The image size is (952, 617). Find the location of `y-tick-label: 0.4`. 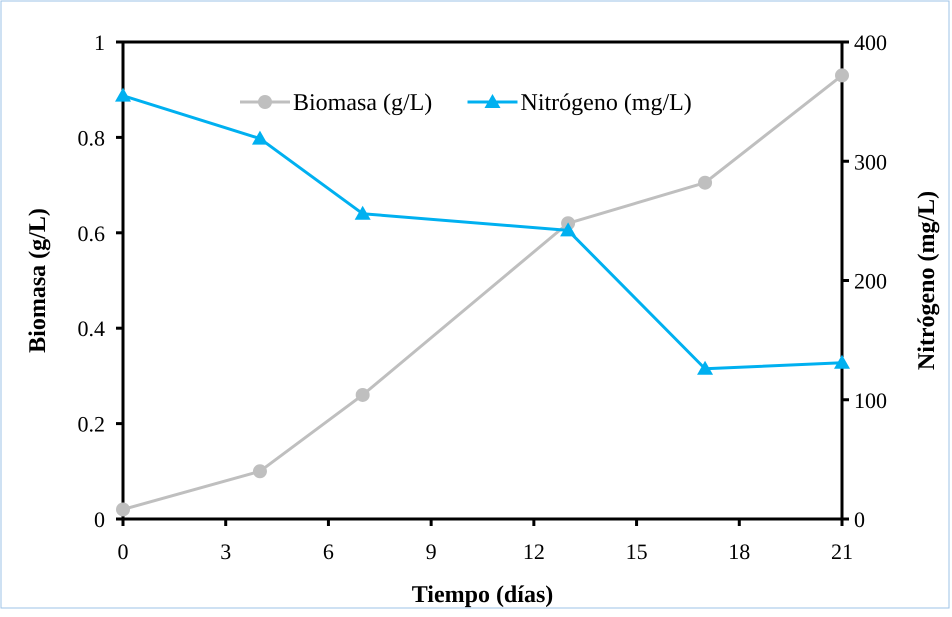

y-tick-label: 0.4 is located at coordinates (91, 329).